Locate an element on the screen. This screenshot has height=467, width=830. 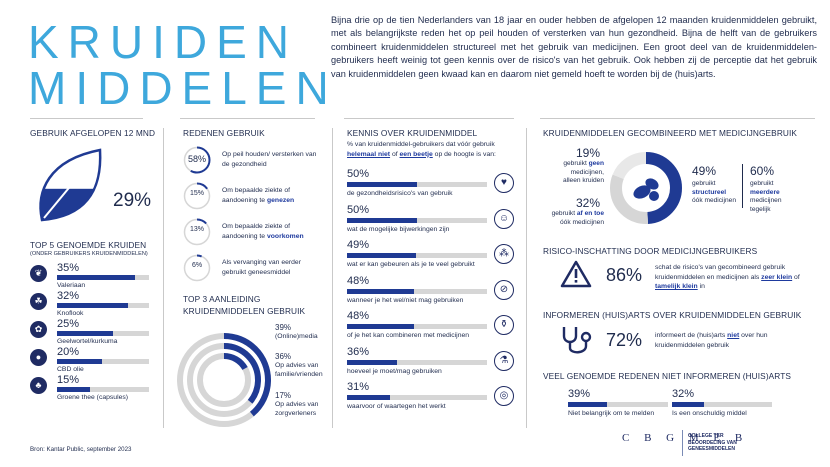
logo-divider is located at coordinates (682, 443).